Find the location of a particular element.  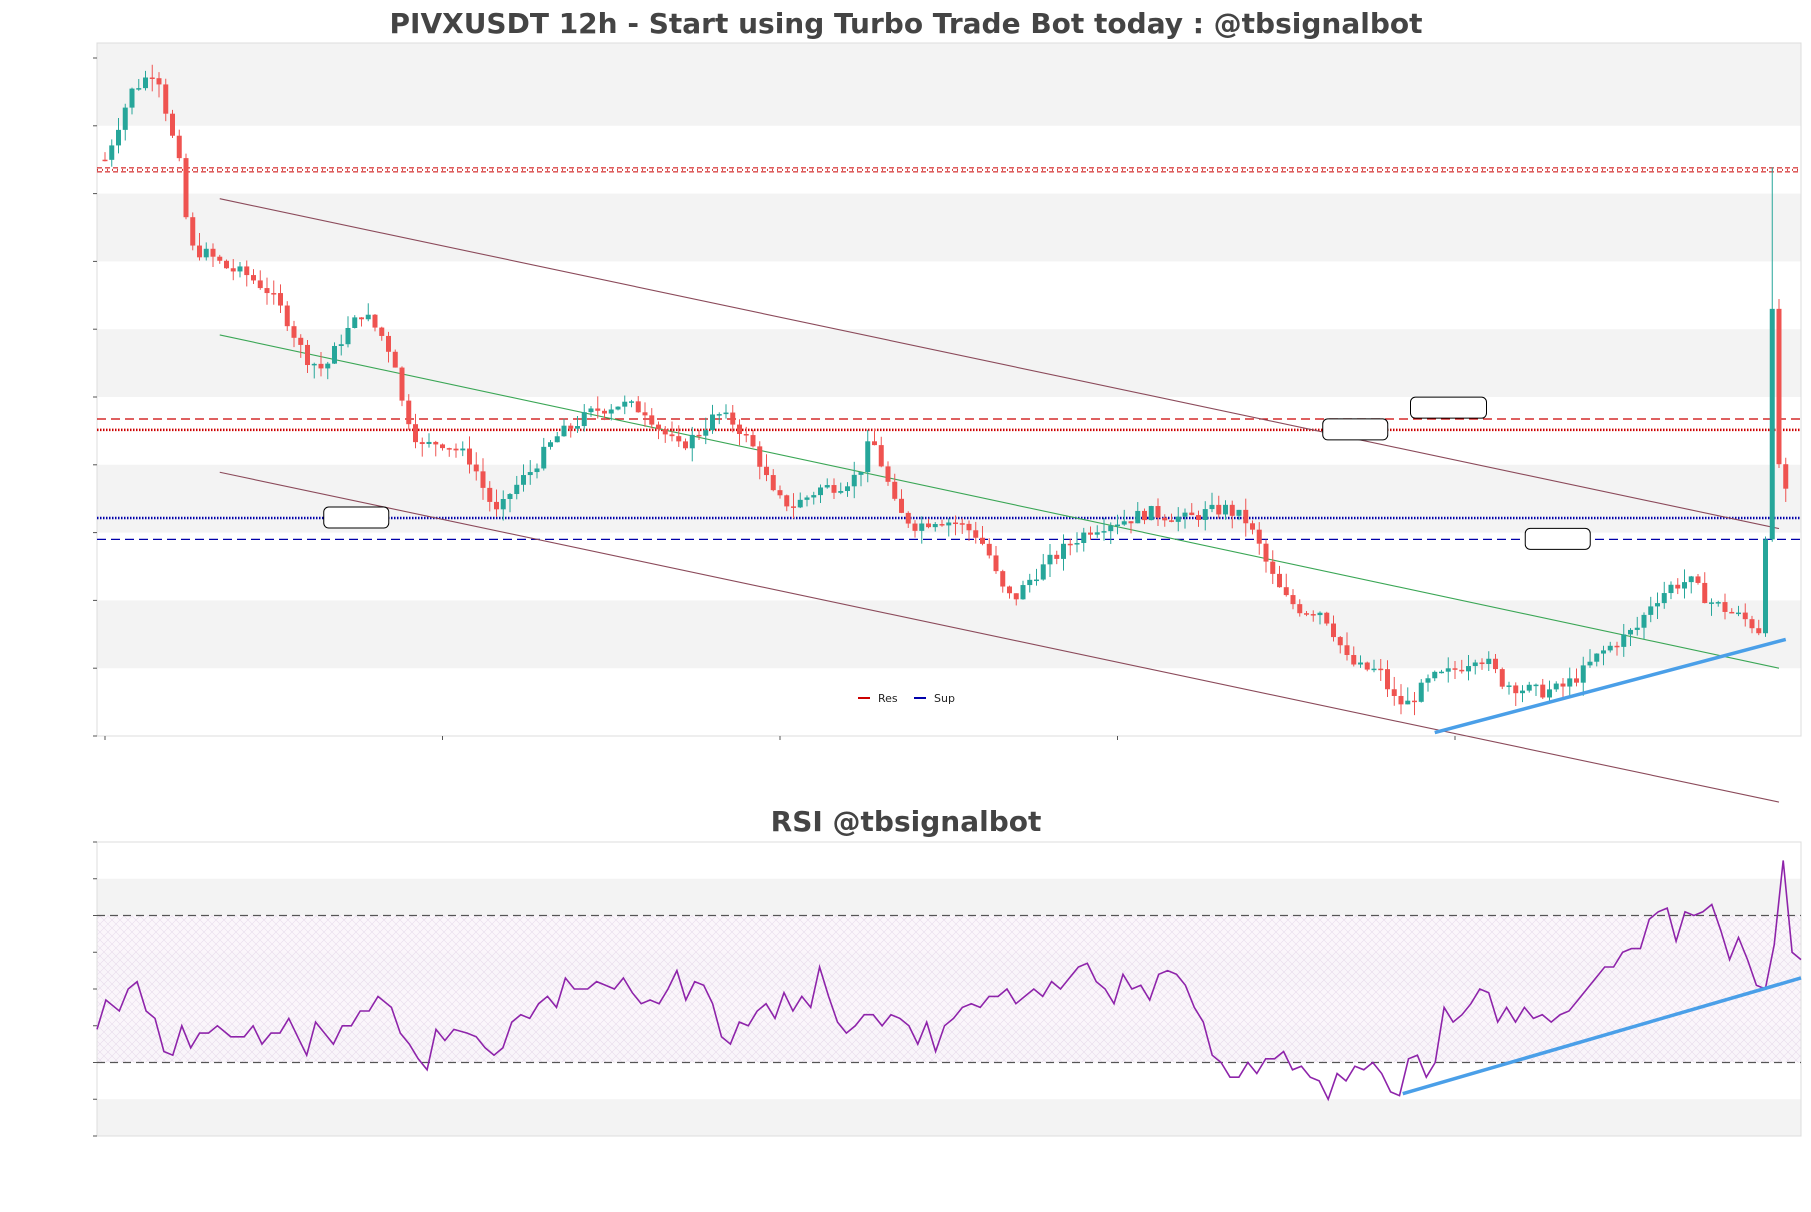

price-uptrend-line is located at coordinates (1610, 686).